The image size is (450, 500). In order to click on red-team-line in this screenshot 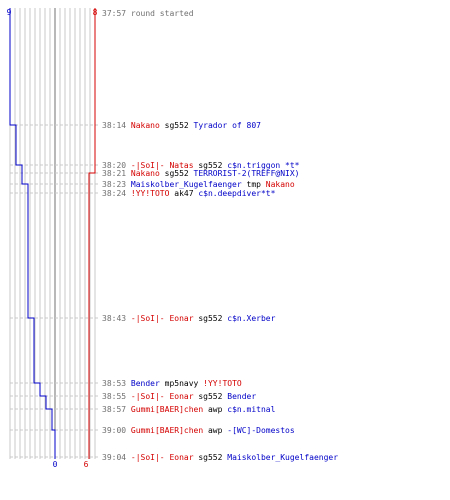, I will do `click(92, 233)`.